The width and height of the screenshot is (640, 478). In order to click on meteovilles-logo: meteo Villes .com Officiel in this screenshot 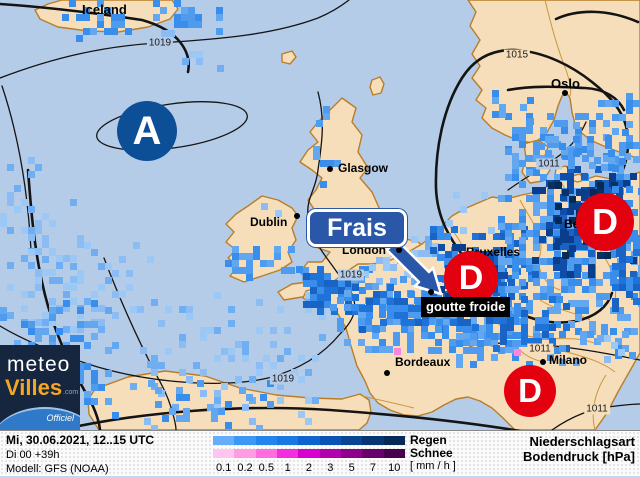, I will do `click(40, 387)`.